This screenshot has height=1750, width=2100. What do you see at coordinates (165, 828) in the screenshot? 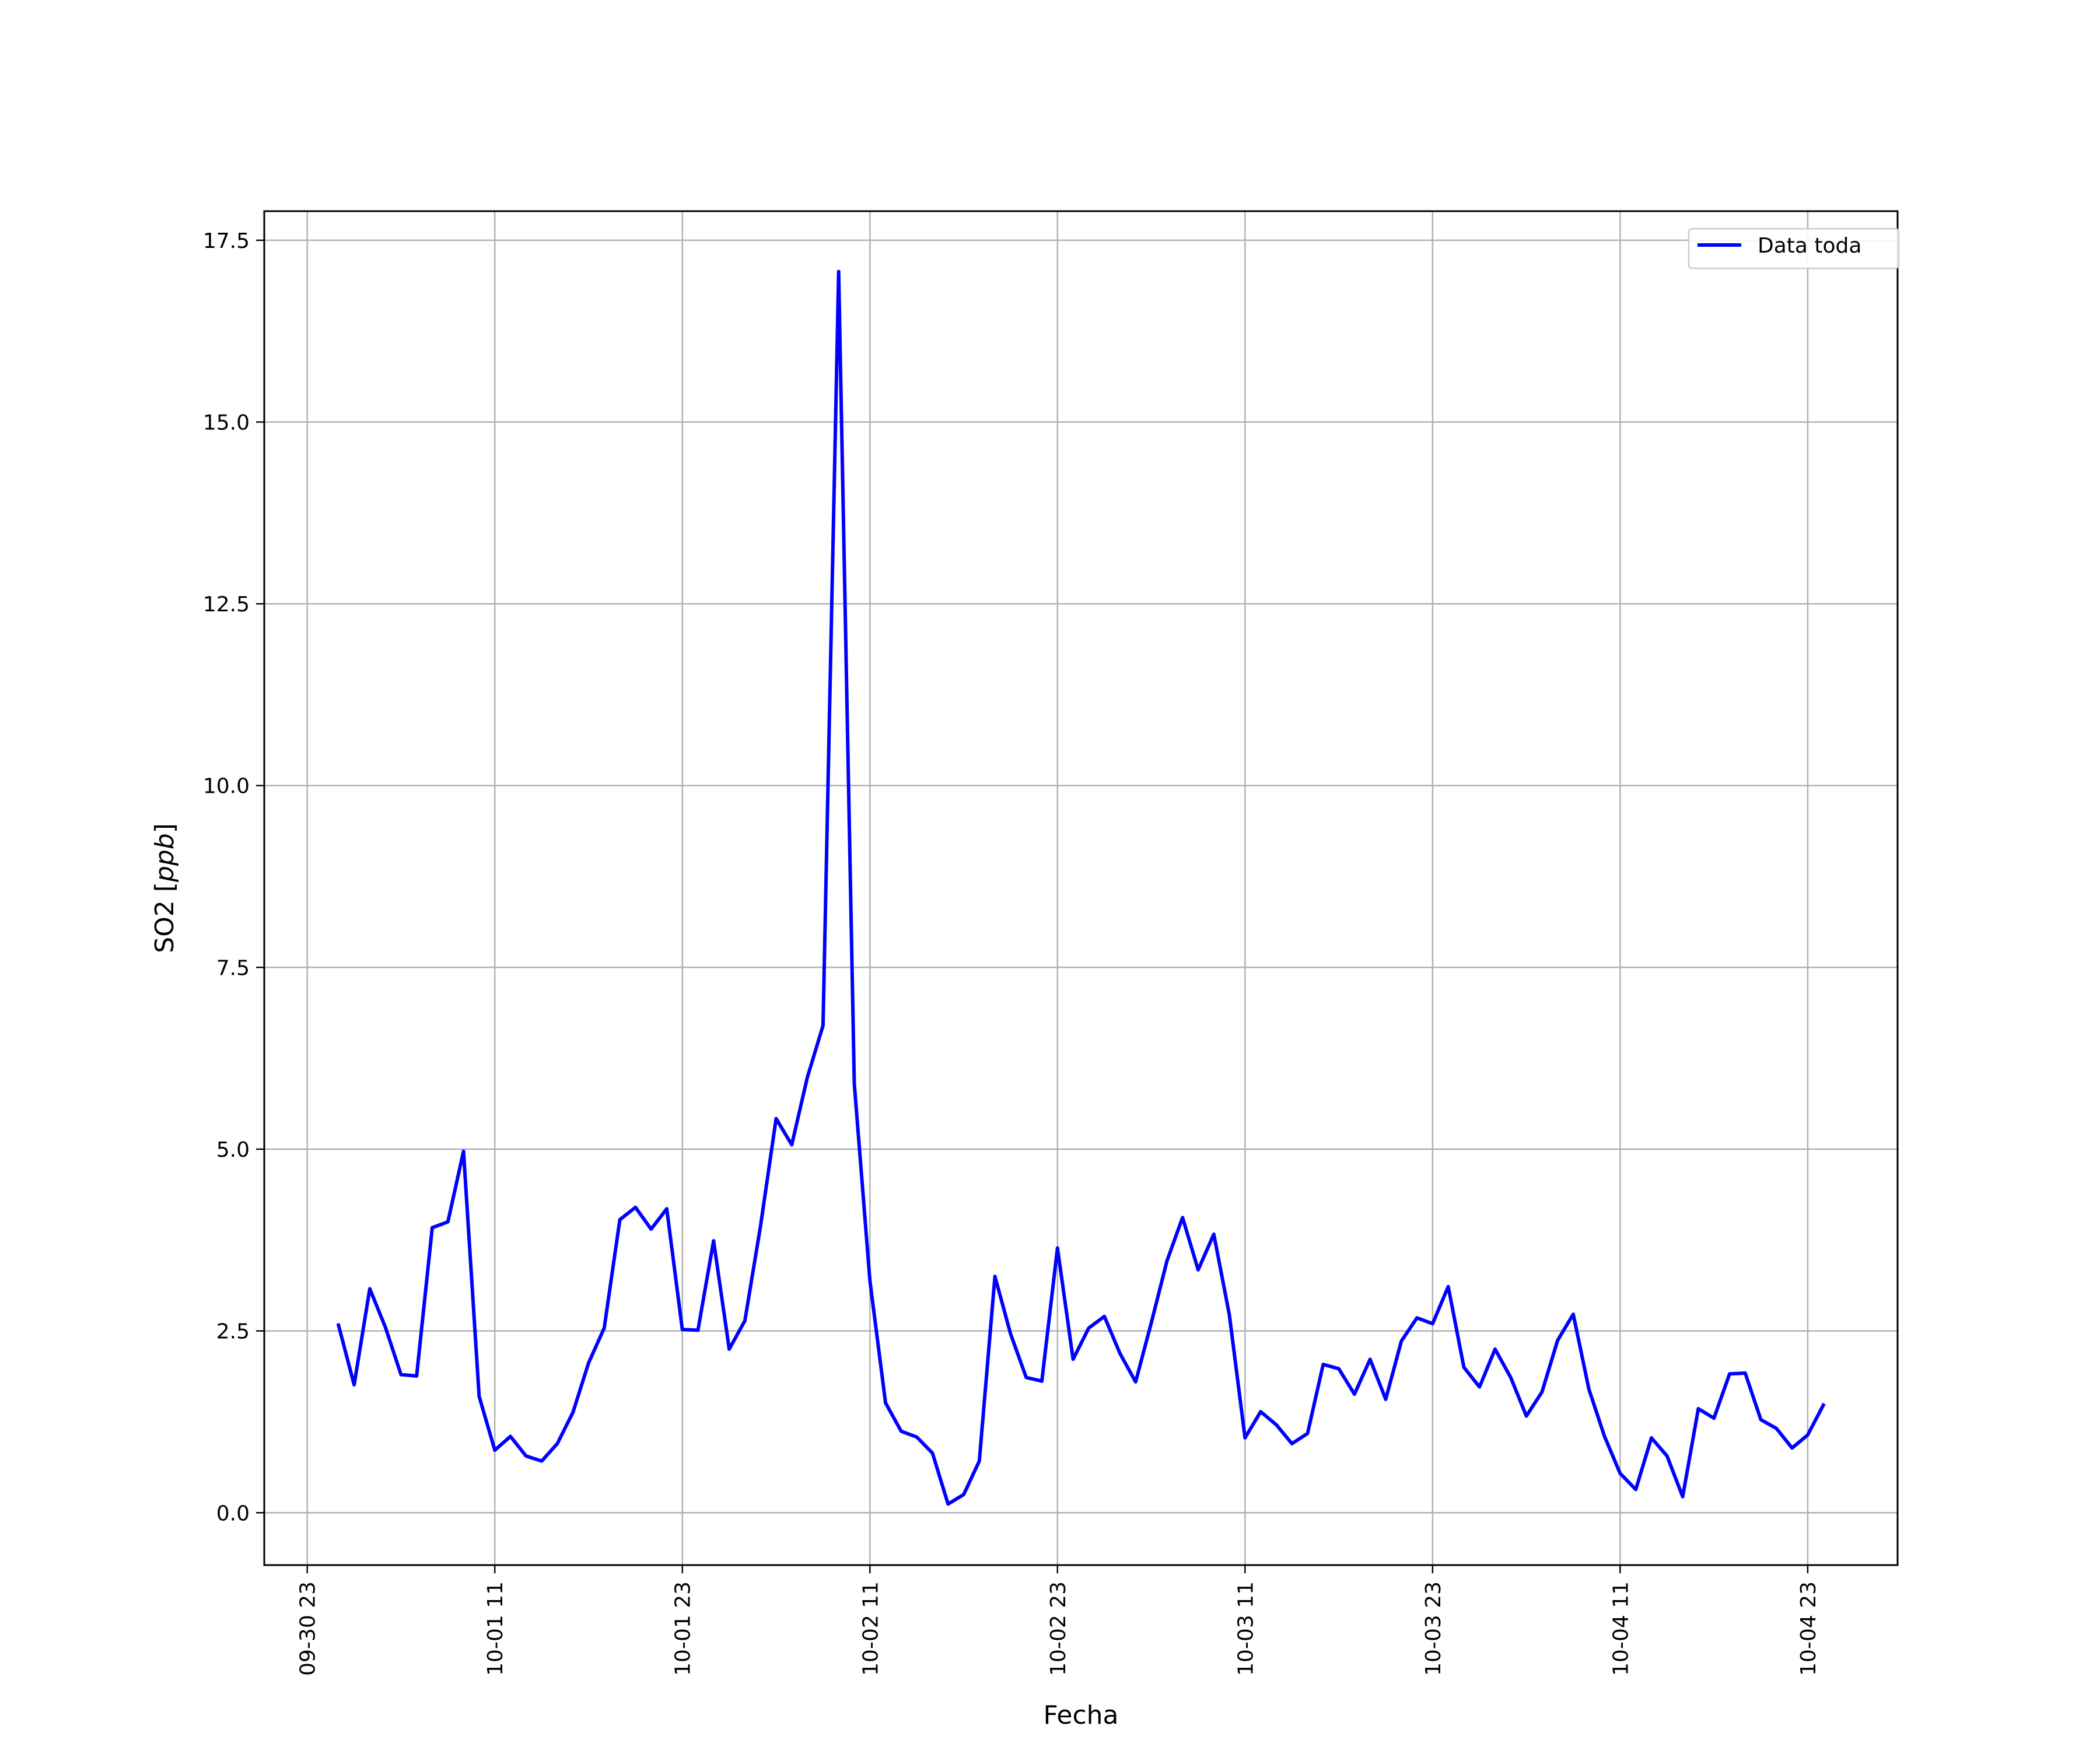
I see `y-axis-label-close: ]` at bounding box center [165, 828].